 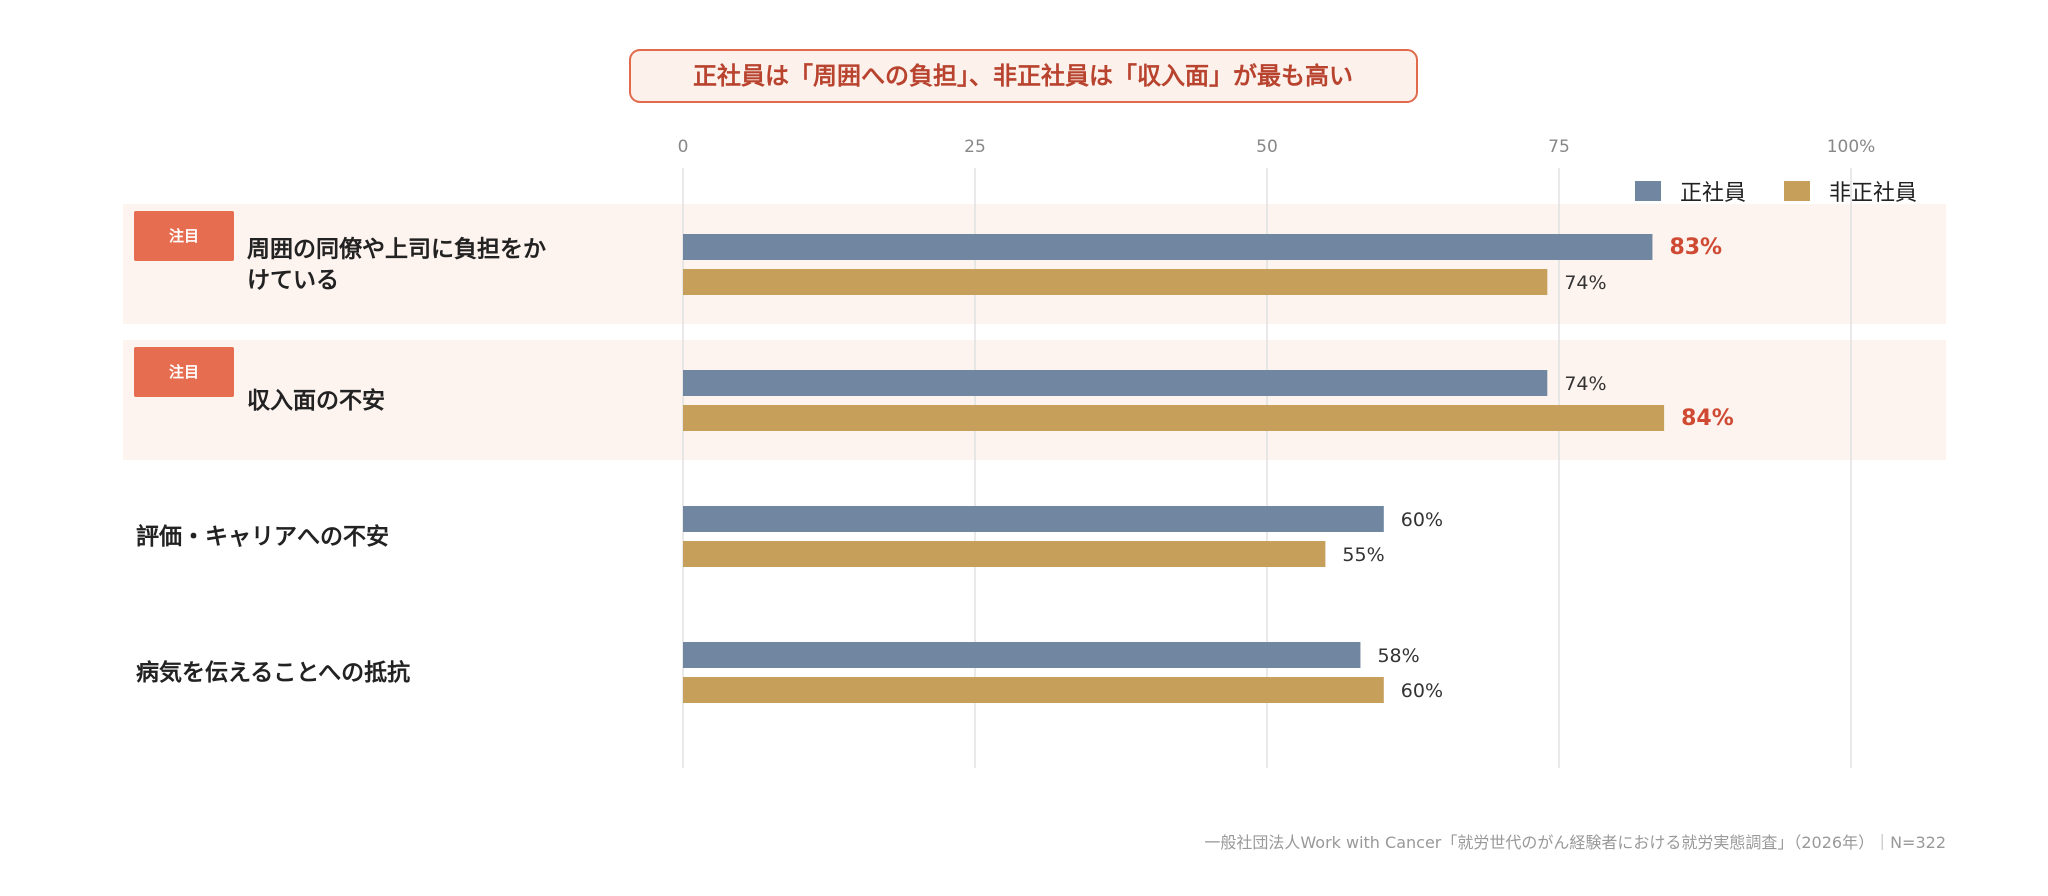 I want to click on x-tick-label: 25, so click(x=975, y=147).